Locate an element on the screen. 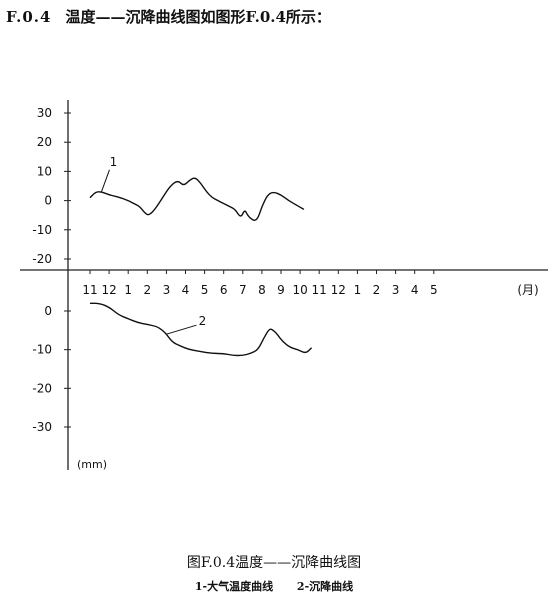 This screenshot has width=548, height=608. x-unit-label: (月) is located at coordinates (527, 290).